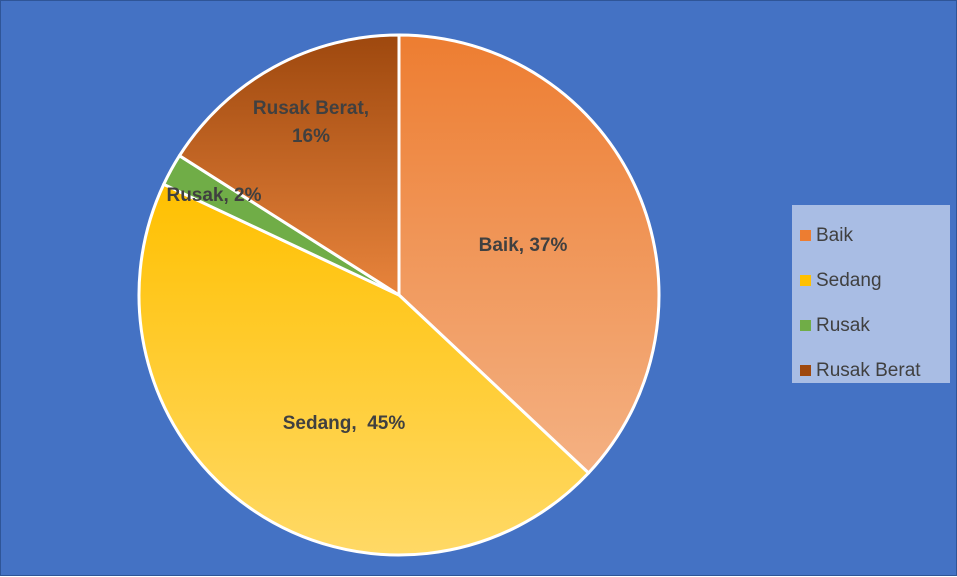 Image resolution: width=957 pixels, height=577 pixels. I want to click on legend-swatch-sedang, so click(805, 280).